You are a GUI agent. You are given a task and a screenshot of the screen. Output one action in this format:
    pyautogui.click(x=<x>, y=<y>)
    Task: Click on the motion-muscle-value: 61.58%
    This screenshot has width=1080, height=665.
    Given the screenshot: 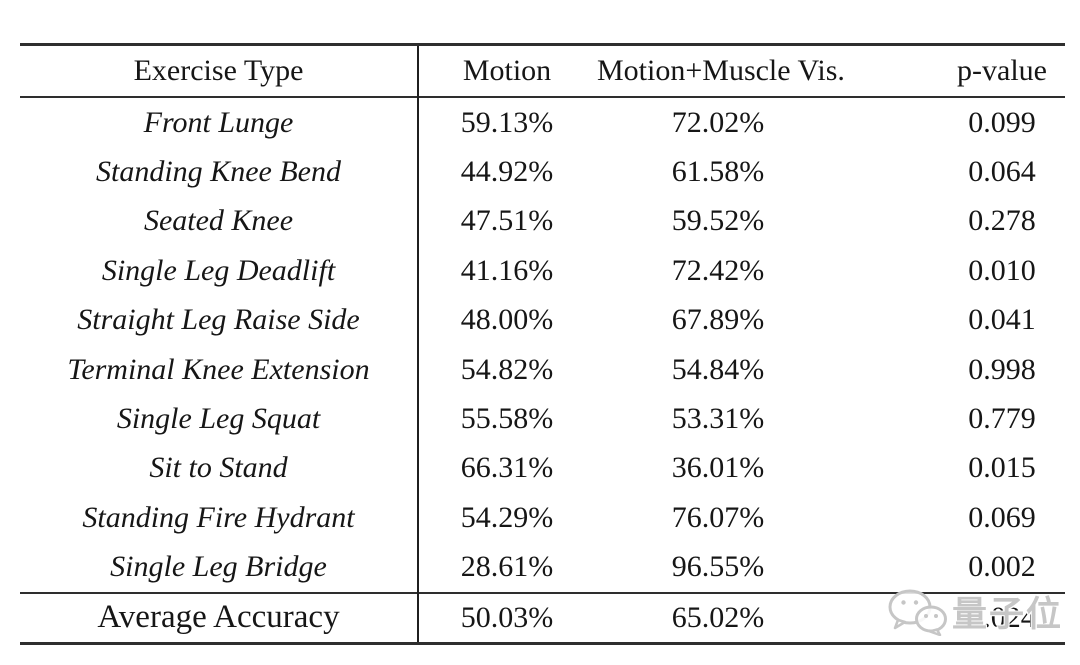 What is the action you would take?
    pyautogui.click(x=718, y=172)
    